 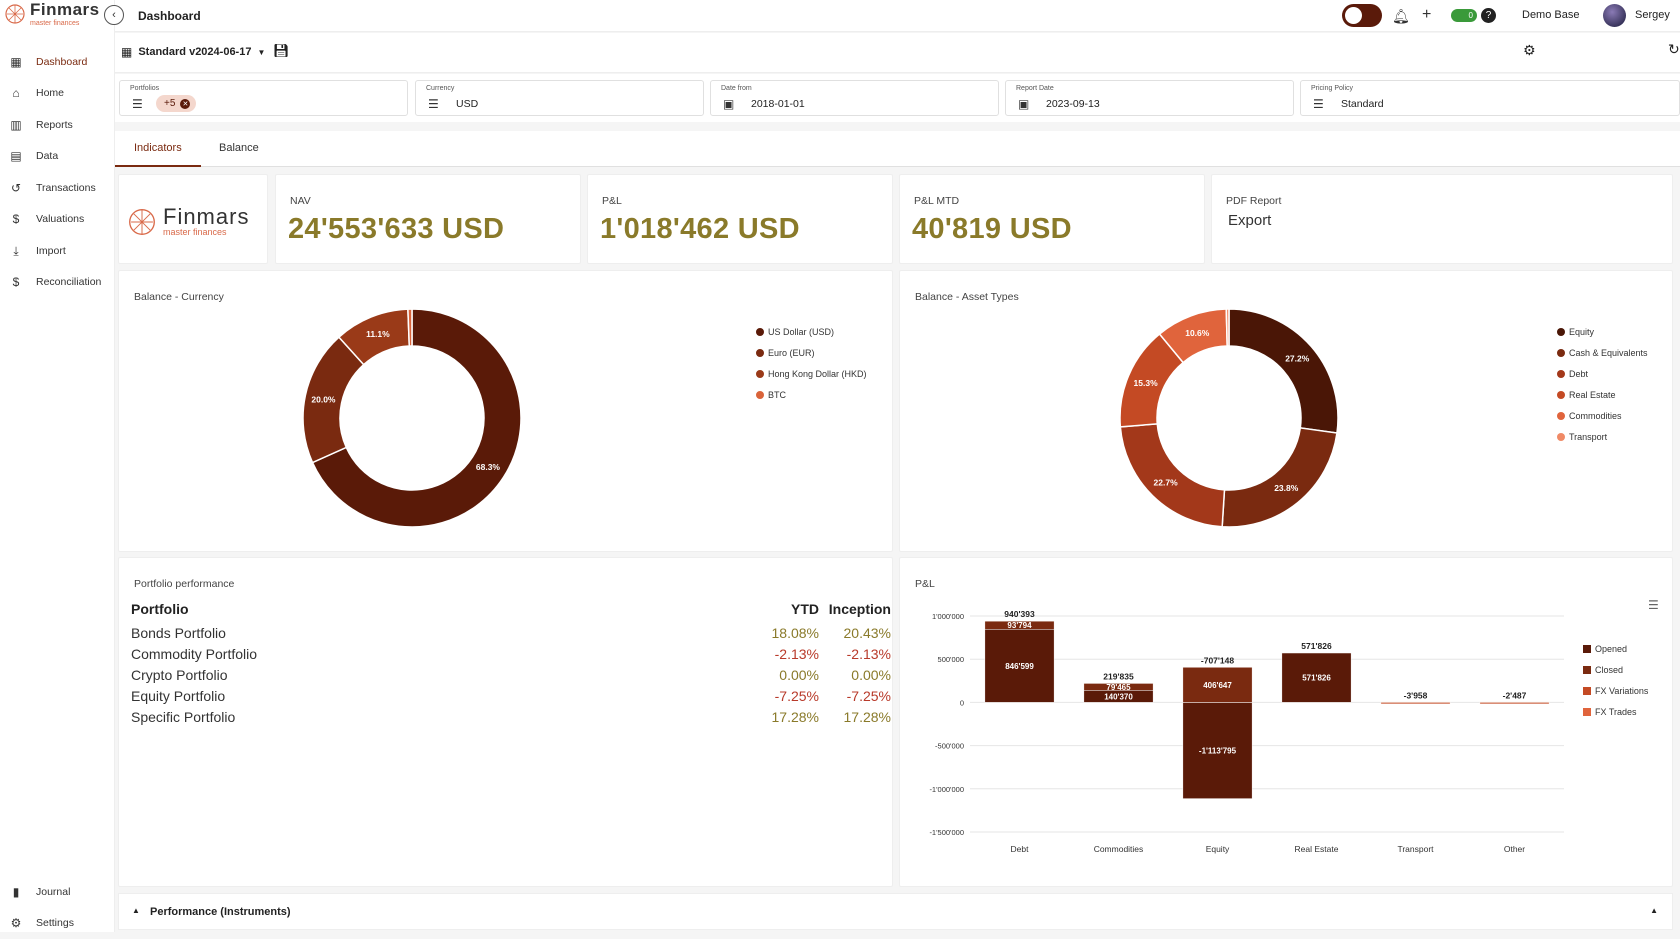 What do you see at coordinates (1615, 711) in the screenshot?
I see `legend-item: FX Trades` at bounding box center [1615, 711].